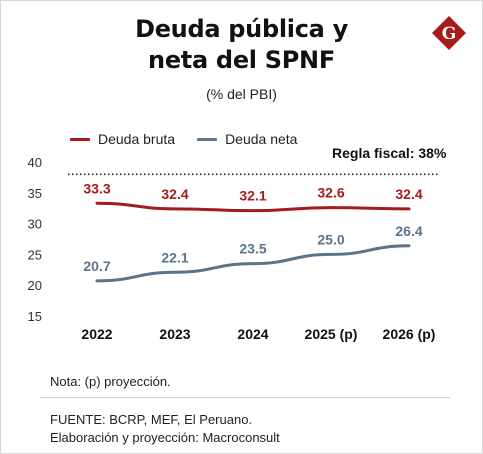  I want to click on chart-note: Nota: (p) proyección., so click(110, 381).